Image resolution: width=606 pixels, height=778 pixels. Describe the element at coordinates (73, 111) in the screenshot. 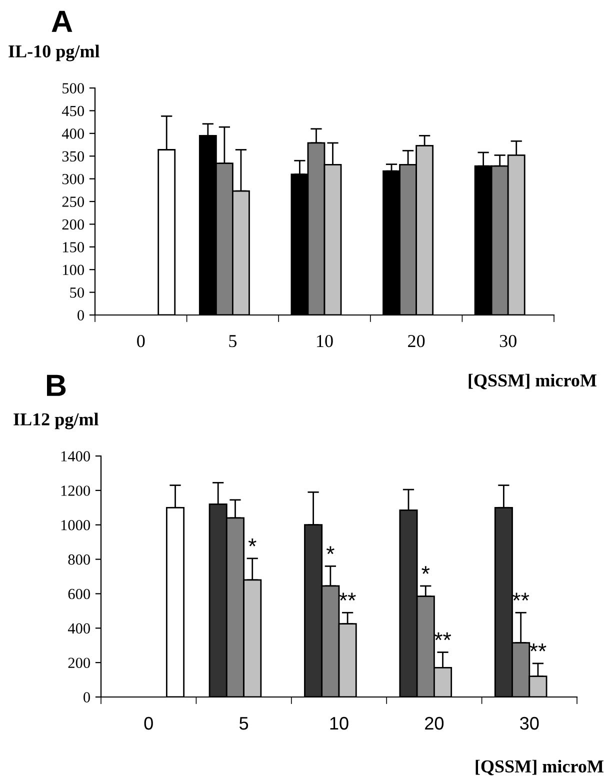

I see `y-tick-label: 450` at that location.